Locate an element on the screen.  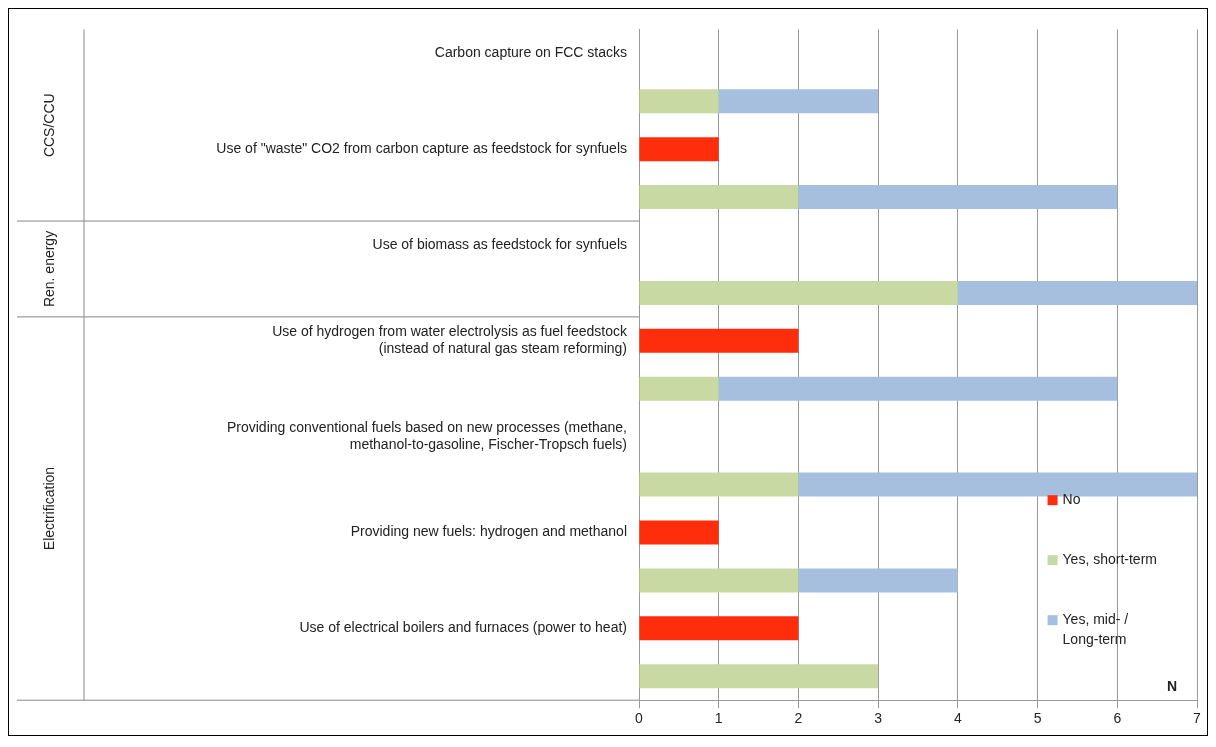
y-tick-label: Use of biomass as feedstock for synfuels is located at coordinates (499, 243).